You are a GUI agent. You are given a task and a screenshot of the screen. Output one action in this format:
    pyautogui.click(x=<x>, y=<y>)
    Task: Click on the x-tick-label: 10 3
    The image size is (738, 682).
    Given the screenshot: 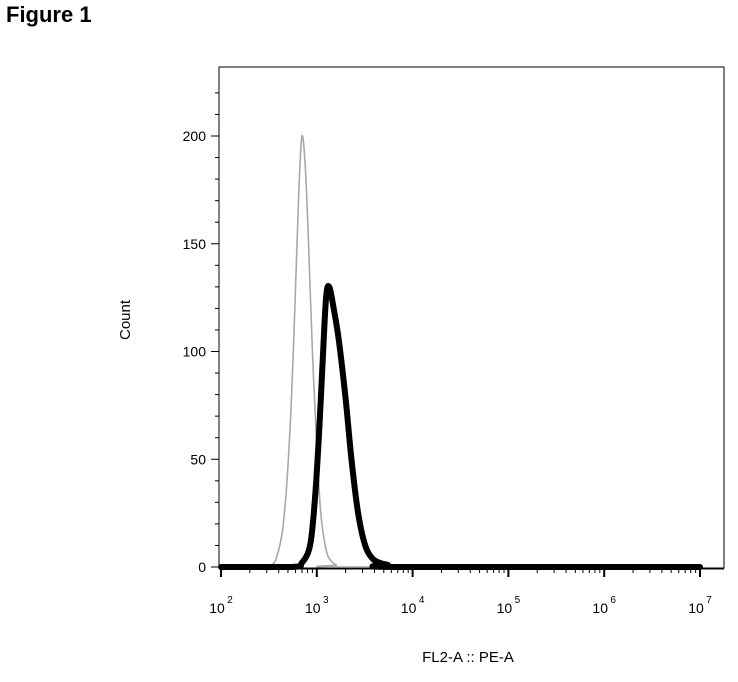 What is the action you would take?
    pyautogui.click(x=317, y=605)
    